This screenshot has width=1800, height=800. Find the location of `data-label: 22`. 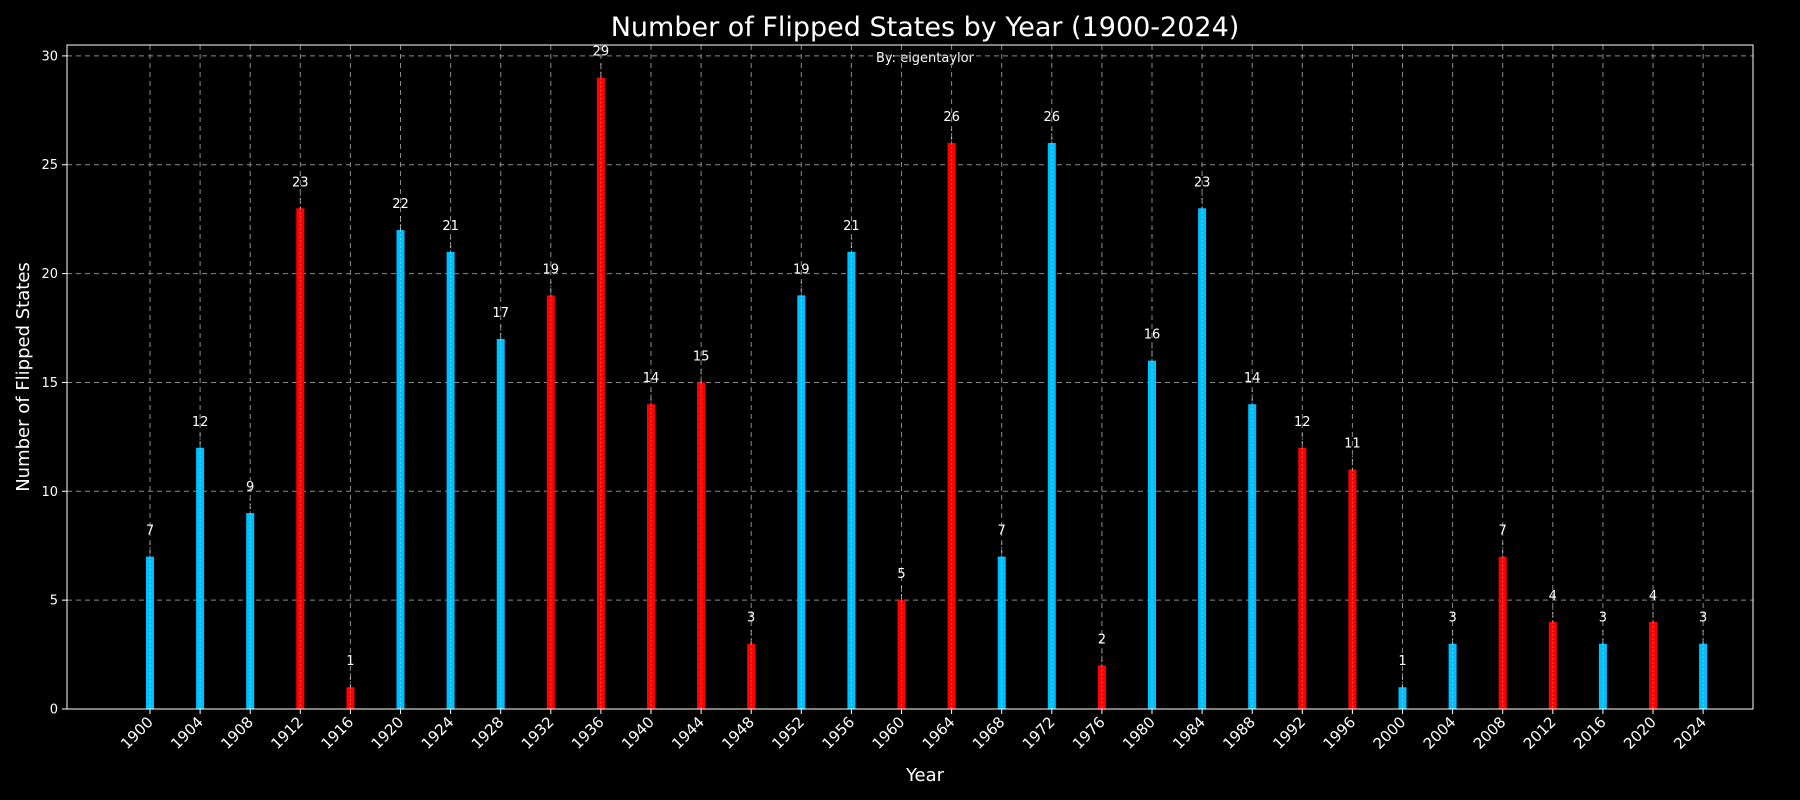

data-label: 22 is located at coordinates (400, 204).